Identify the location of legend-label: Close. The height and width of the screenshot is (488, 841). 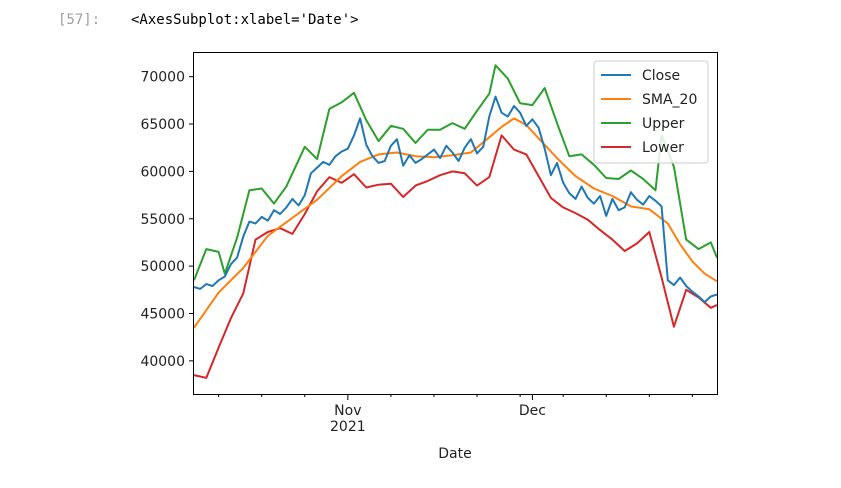
(661, 76).